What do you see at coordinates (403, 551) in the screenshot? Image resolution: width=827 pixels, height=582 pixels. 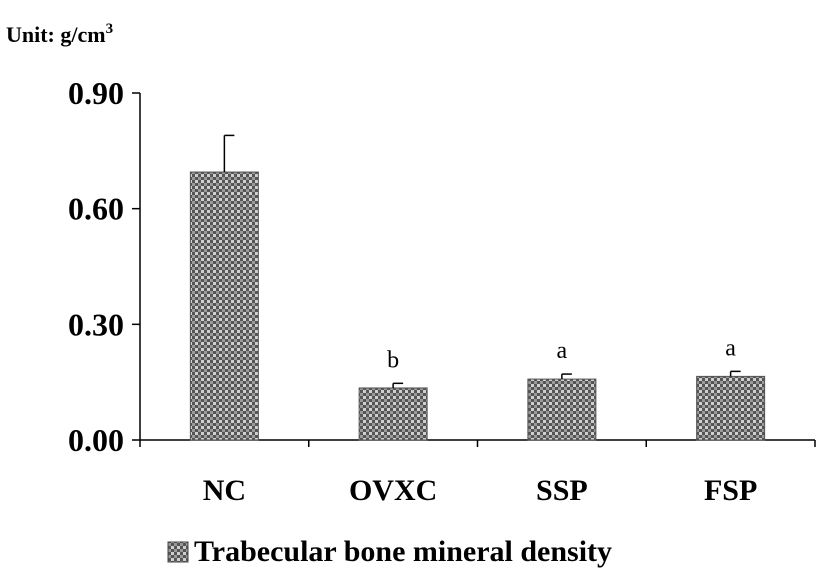 I see `legend-label: Trabecular bone mineral density` at bounding box center [403, 551].